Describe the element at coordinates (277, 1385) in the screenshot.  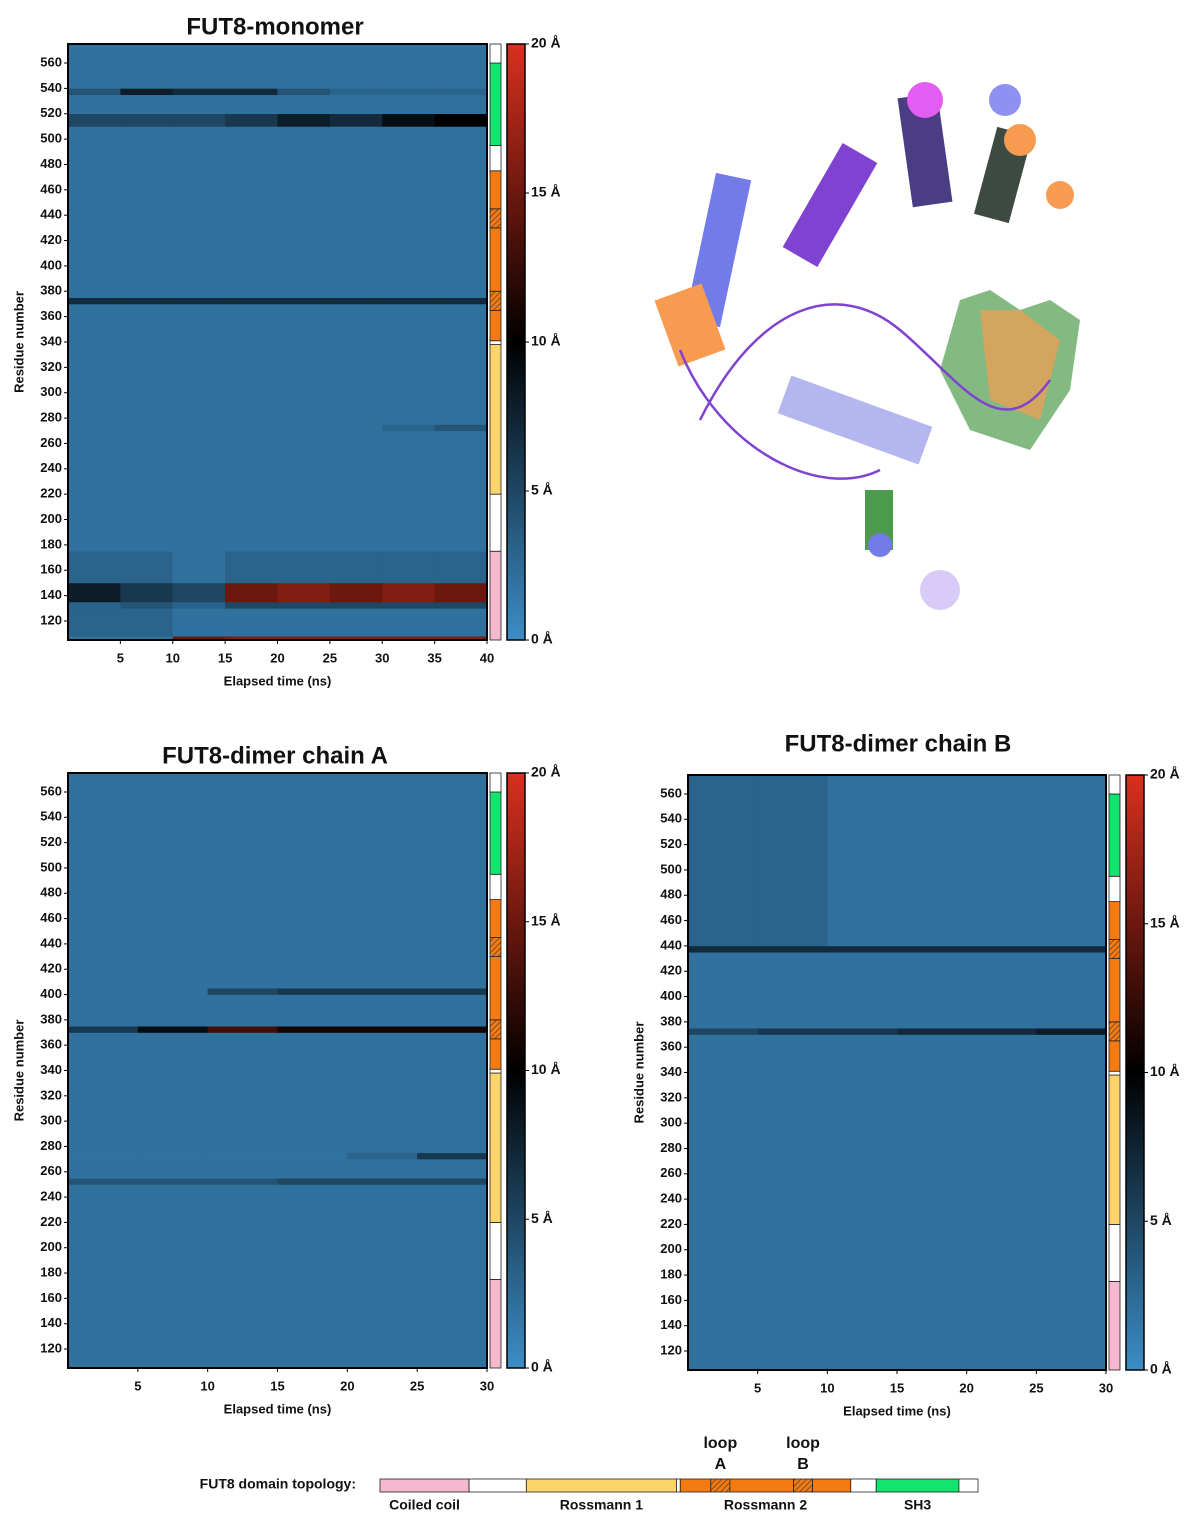
I see `x-tick-label: 15` at that location.